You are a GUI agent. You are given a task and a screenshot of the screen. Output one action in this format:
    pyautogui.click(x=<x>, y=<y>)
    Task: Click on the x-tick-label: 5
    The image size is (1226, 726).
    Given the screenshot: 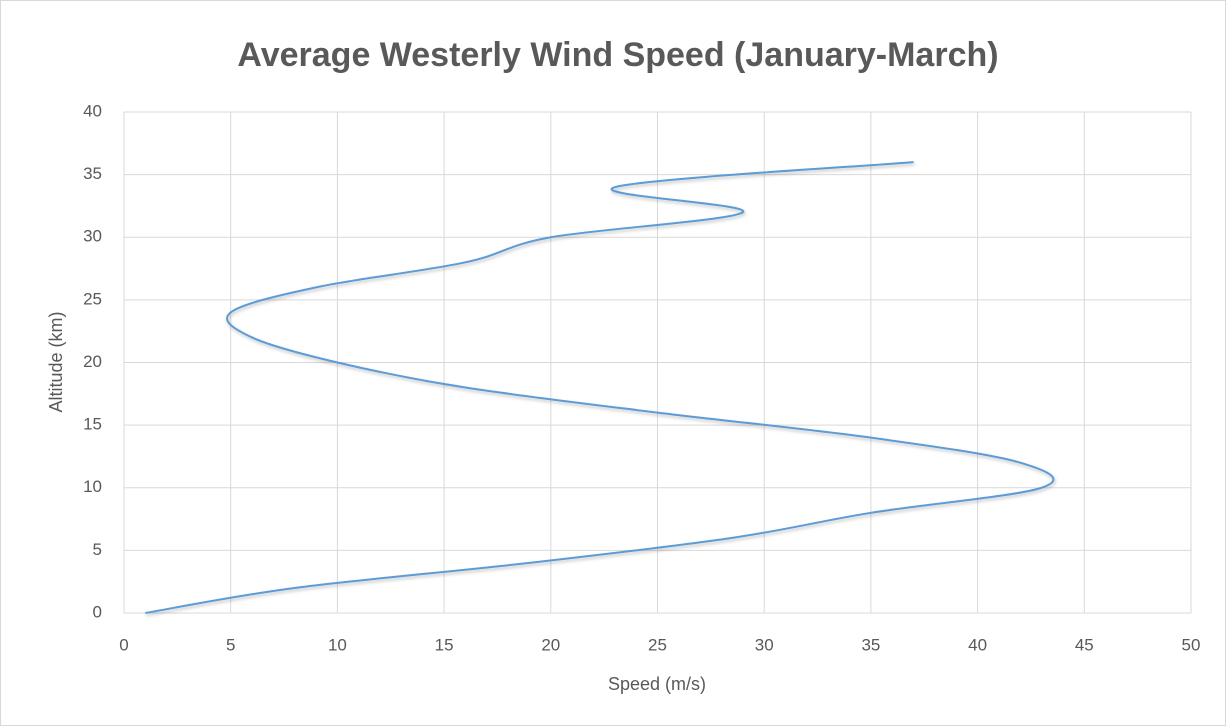 What is the action you would take?
    pyautogui.click(x=230, y=644)
    